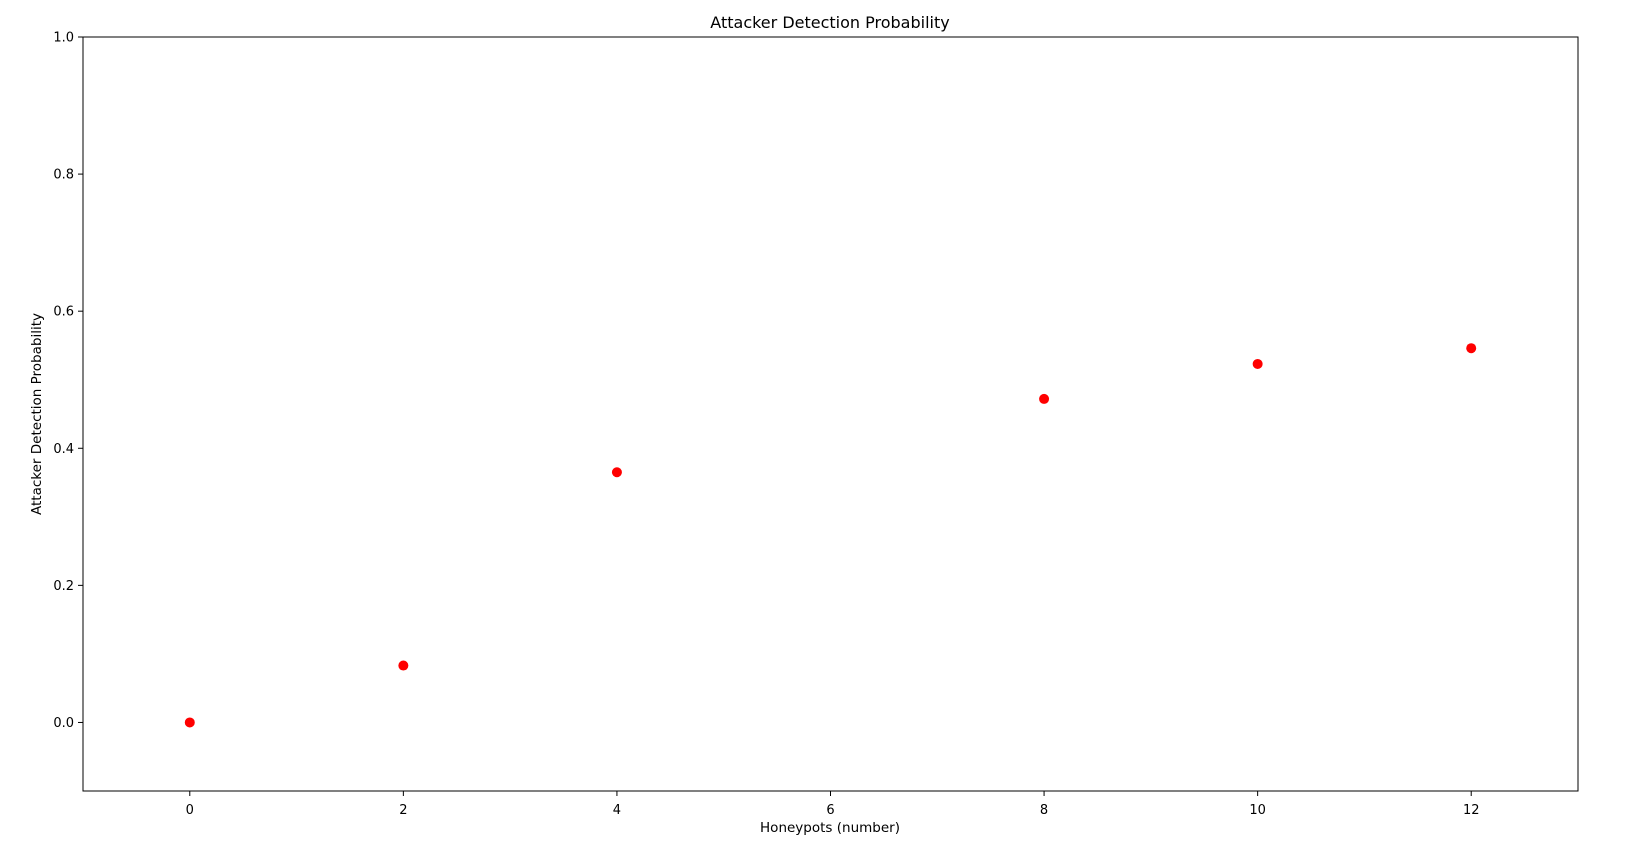 This screenshot has width=1646, height=851. I want to click on x-tick-label: 2, so click(403, 810).